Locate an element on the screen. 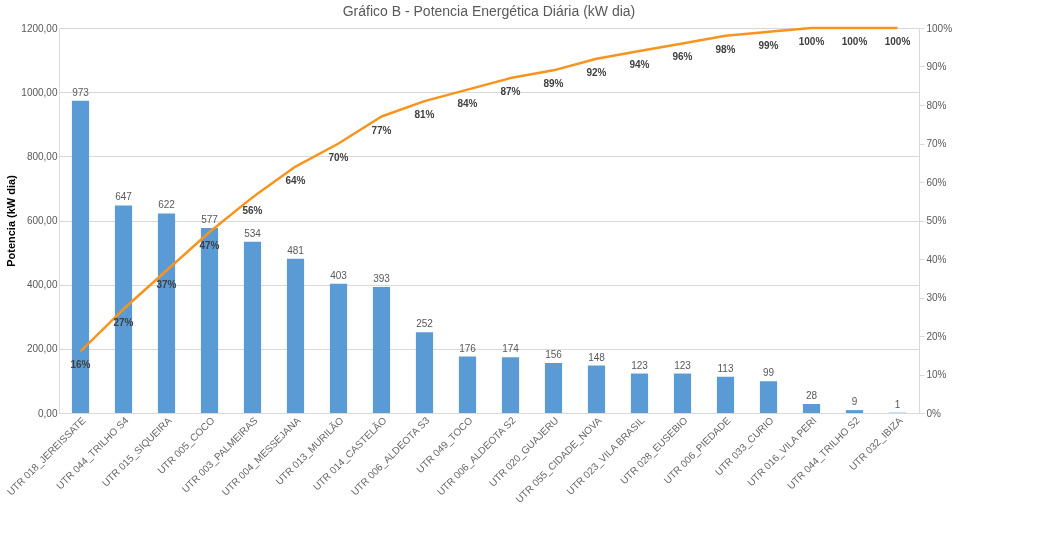 The width and height of the screenshot is (1051, 536). y2-tick-label: 30% is located at coordinates (936, 297).